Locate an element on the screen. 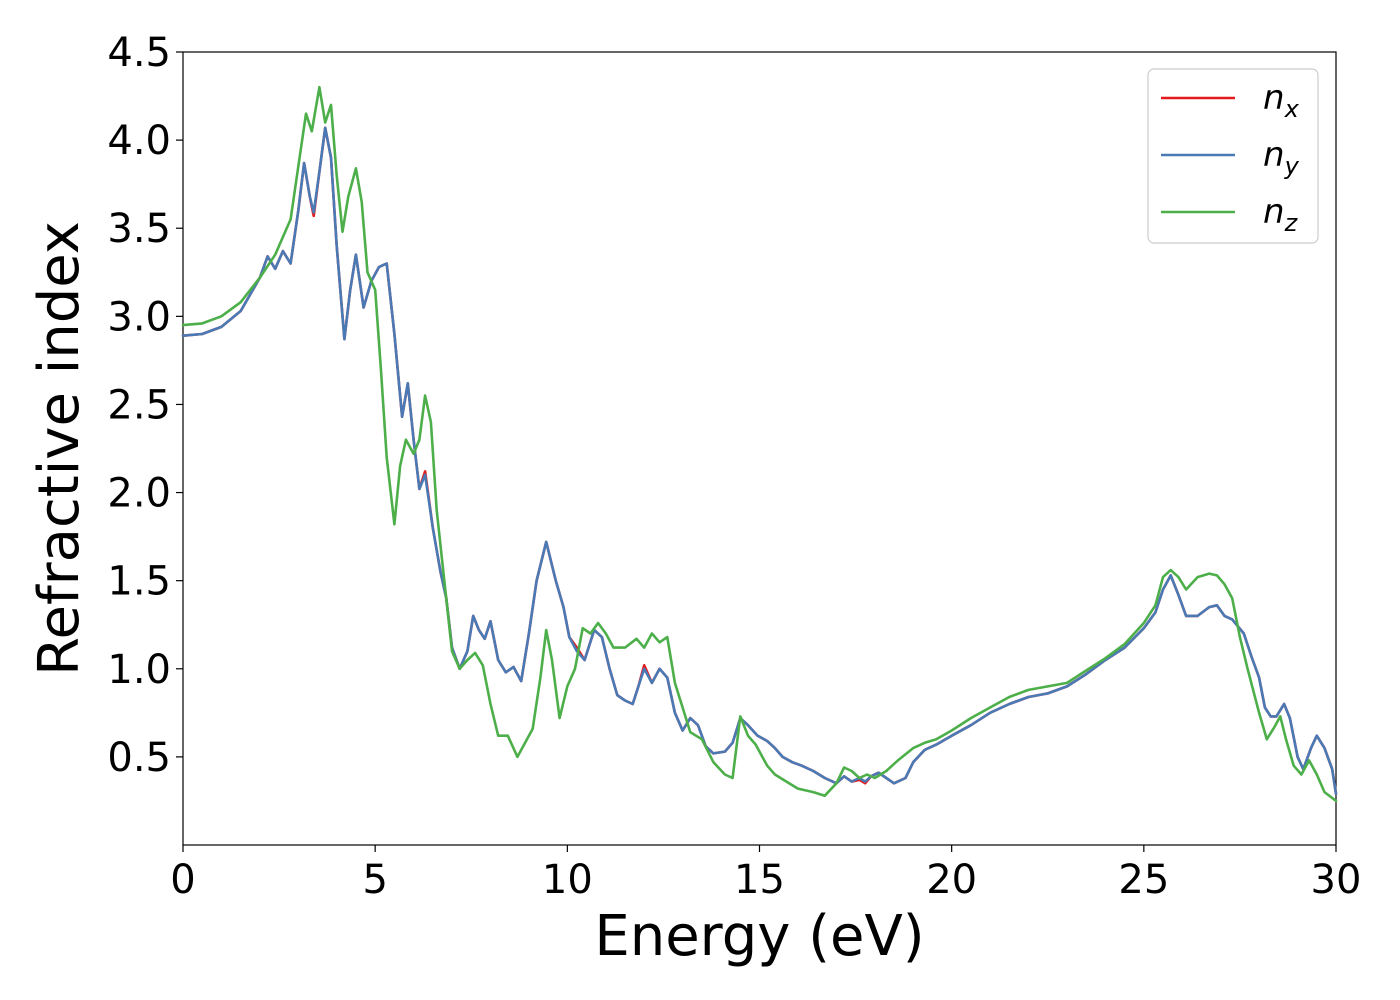  y-tick-label: 4.5 is located at coordinates (139, 53).